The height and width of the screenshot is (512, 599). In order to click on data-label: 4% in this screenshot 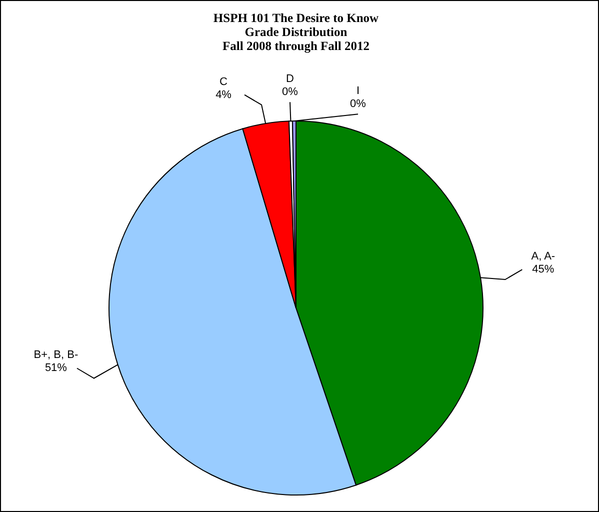, I will do `click(224, 94)`.